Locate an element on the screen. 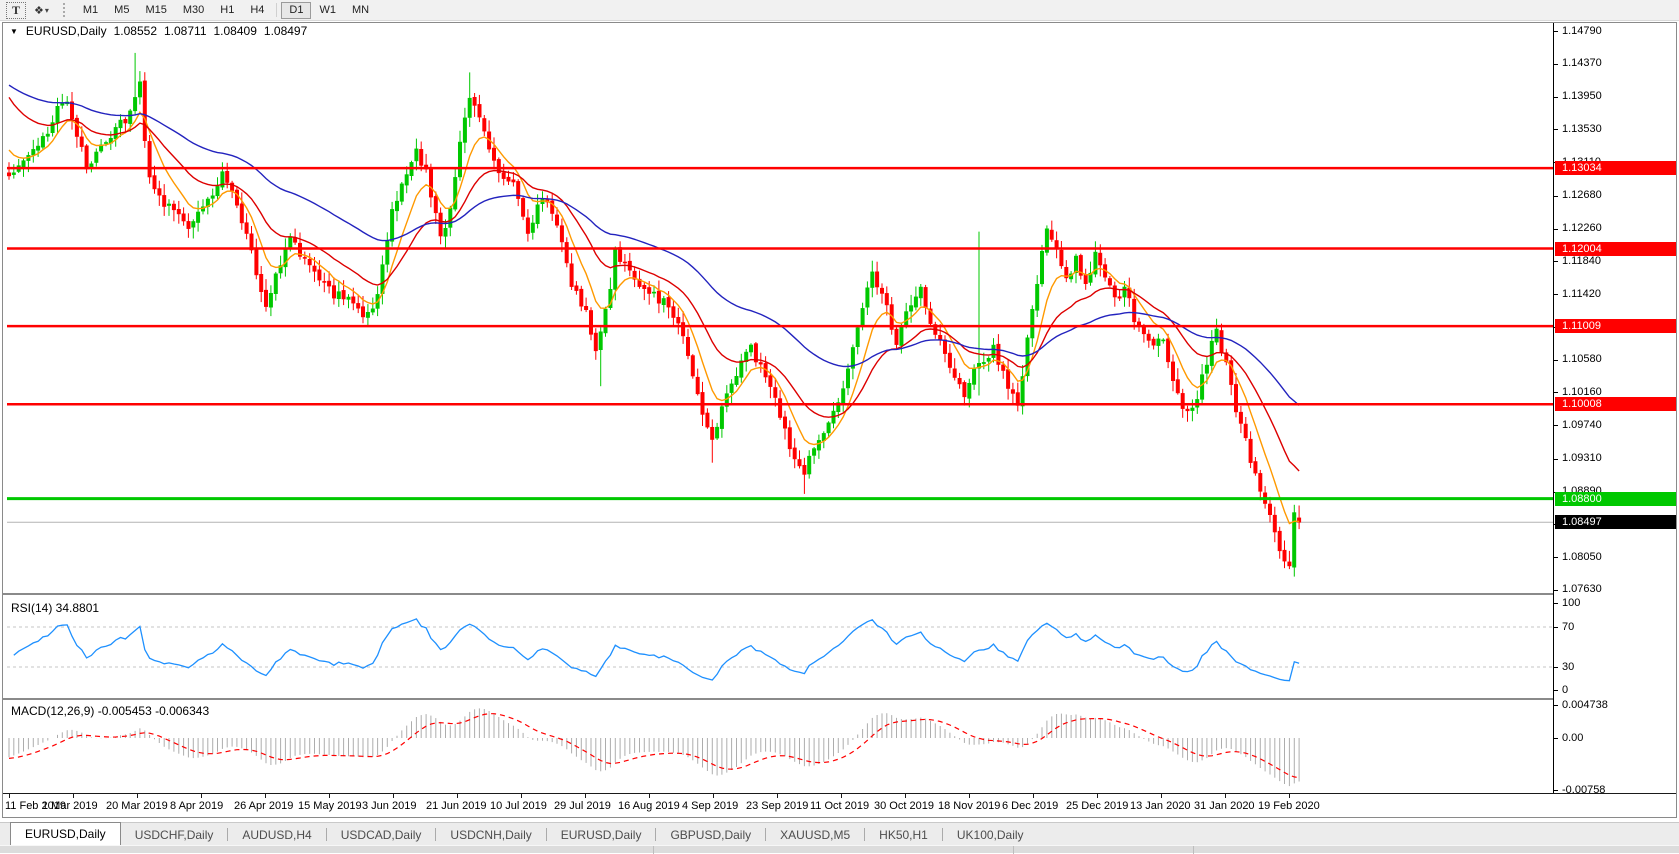 This screenshot has width=1679, height=854. price-axis-tick-label: 1.12260 is located at coordinates (1582, 228).